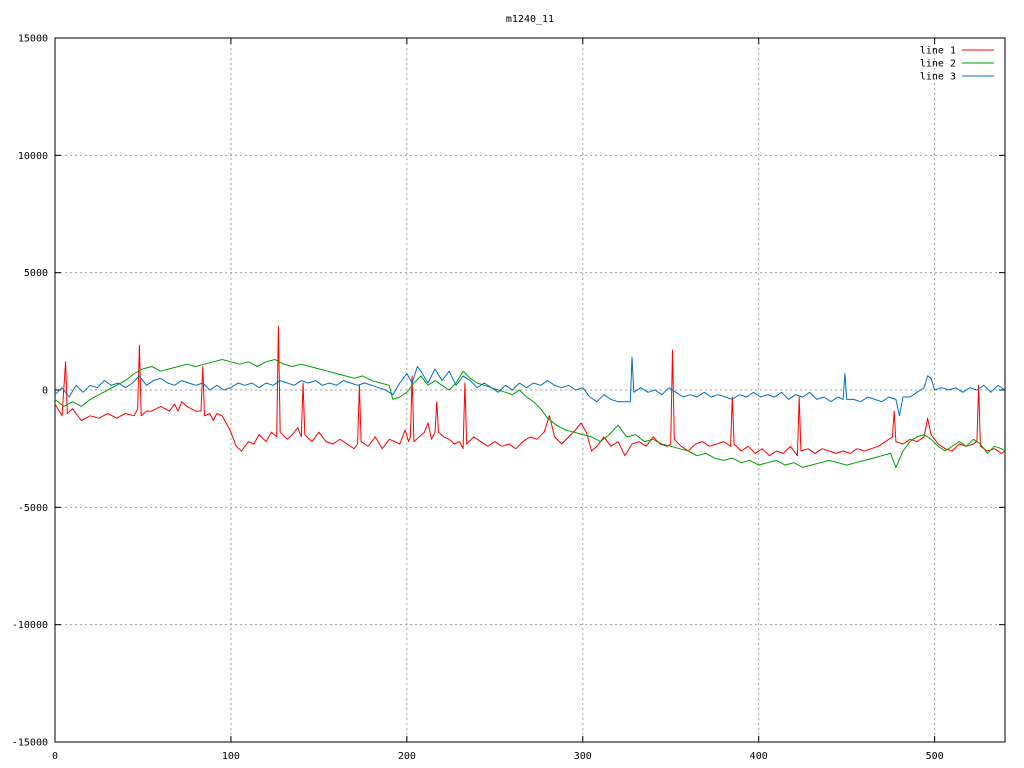  I want to click on legend-label-3: line 3, so click(938, 77).